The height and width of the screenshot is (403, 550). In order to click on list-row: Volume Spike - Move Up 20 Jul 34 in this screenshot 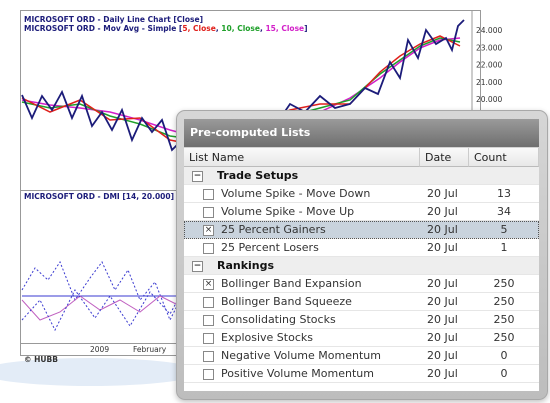, I will do `click(361, 212)`.